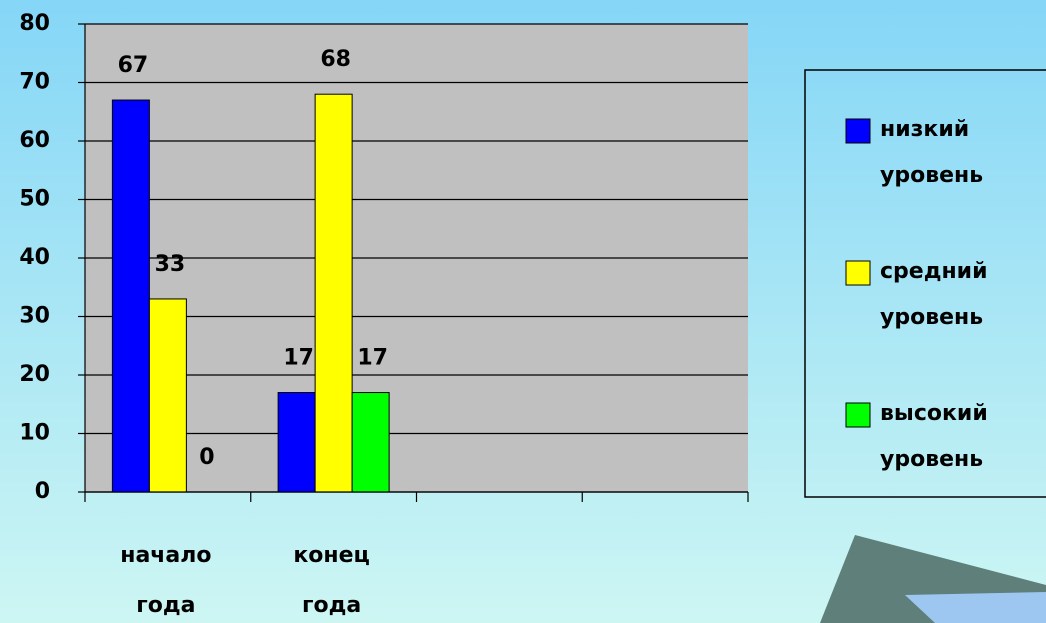 Image resolution: width=1046 pixels, height=623 pixels. I want to click on y-tick-label: 30, so click(34, 316).